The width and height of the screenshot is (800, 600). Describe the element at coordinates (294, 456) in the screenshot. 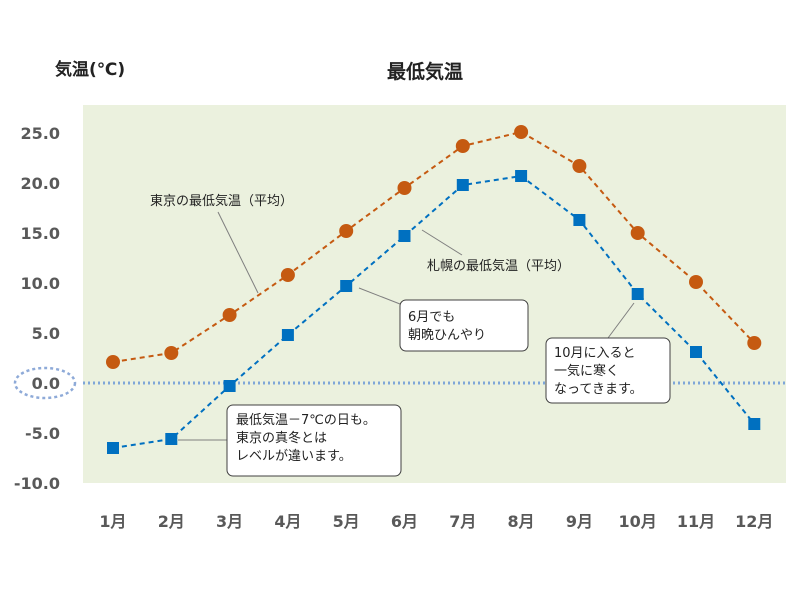

I see `winter-note-text: レベルが違います。` at that location.